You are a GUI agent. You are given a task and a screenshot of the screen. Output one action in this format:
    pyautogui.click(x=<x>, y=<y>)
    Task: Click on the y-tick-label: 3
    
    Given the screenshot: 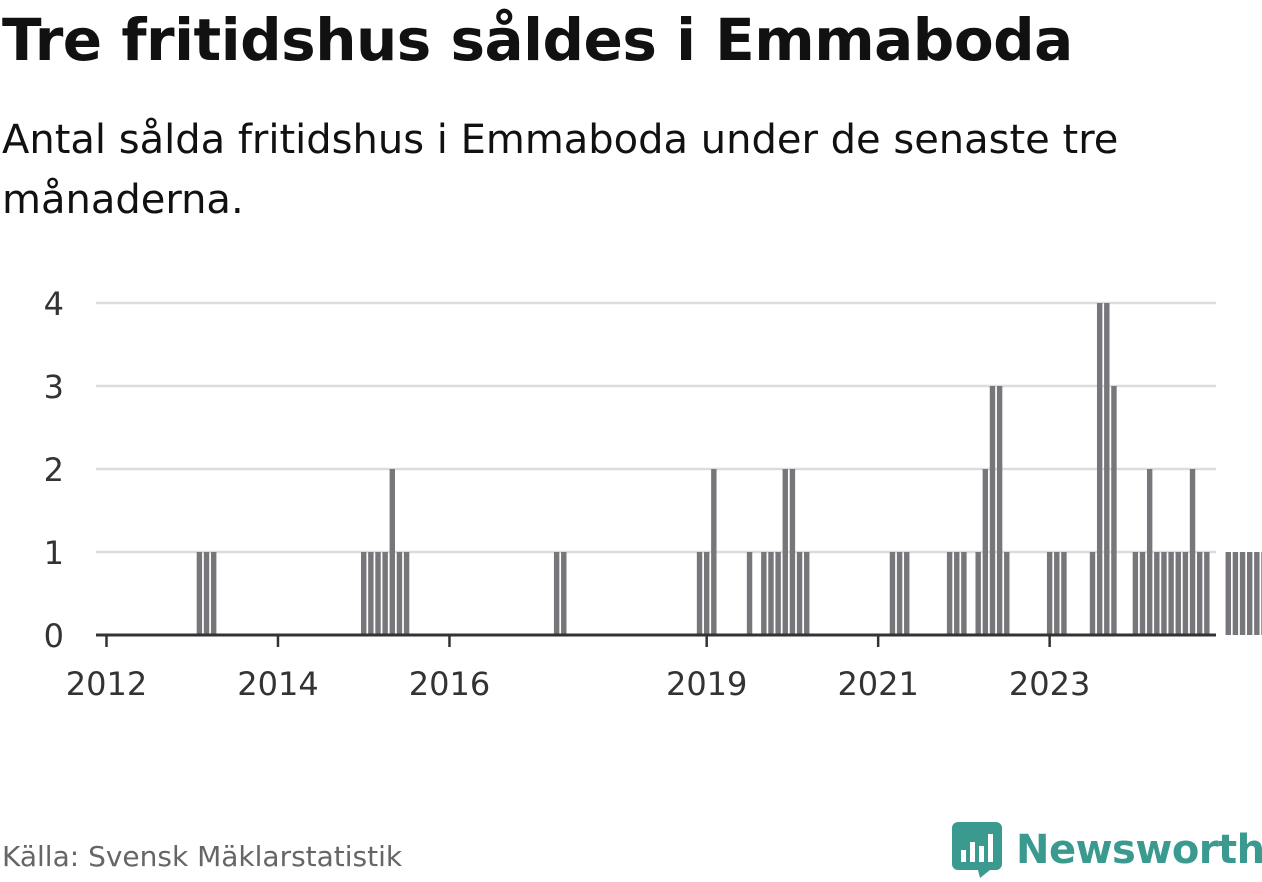 What is the action you would take?
    pyautogui.click(x=54, y=387)
    